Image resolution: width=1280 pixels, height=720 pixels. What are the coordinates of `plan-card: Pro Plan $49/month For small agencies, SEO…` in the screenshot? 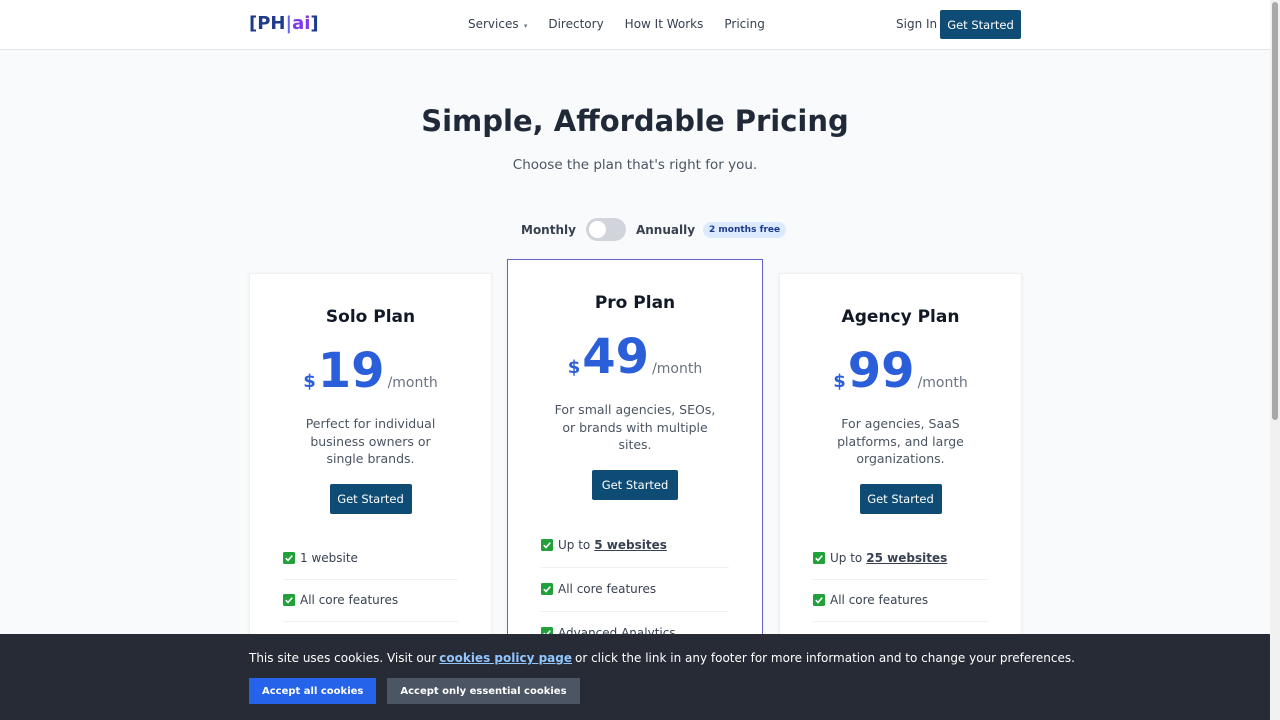 It's located at (635, 479).